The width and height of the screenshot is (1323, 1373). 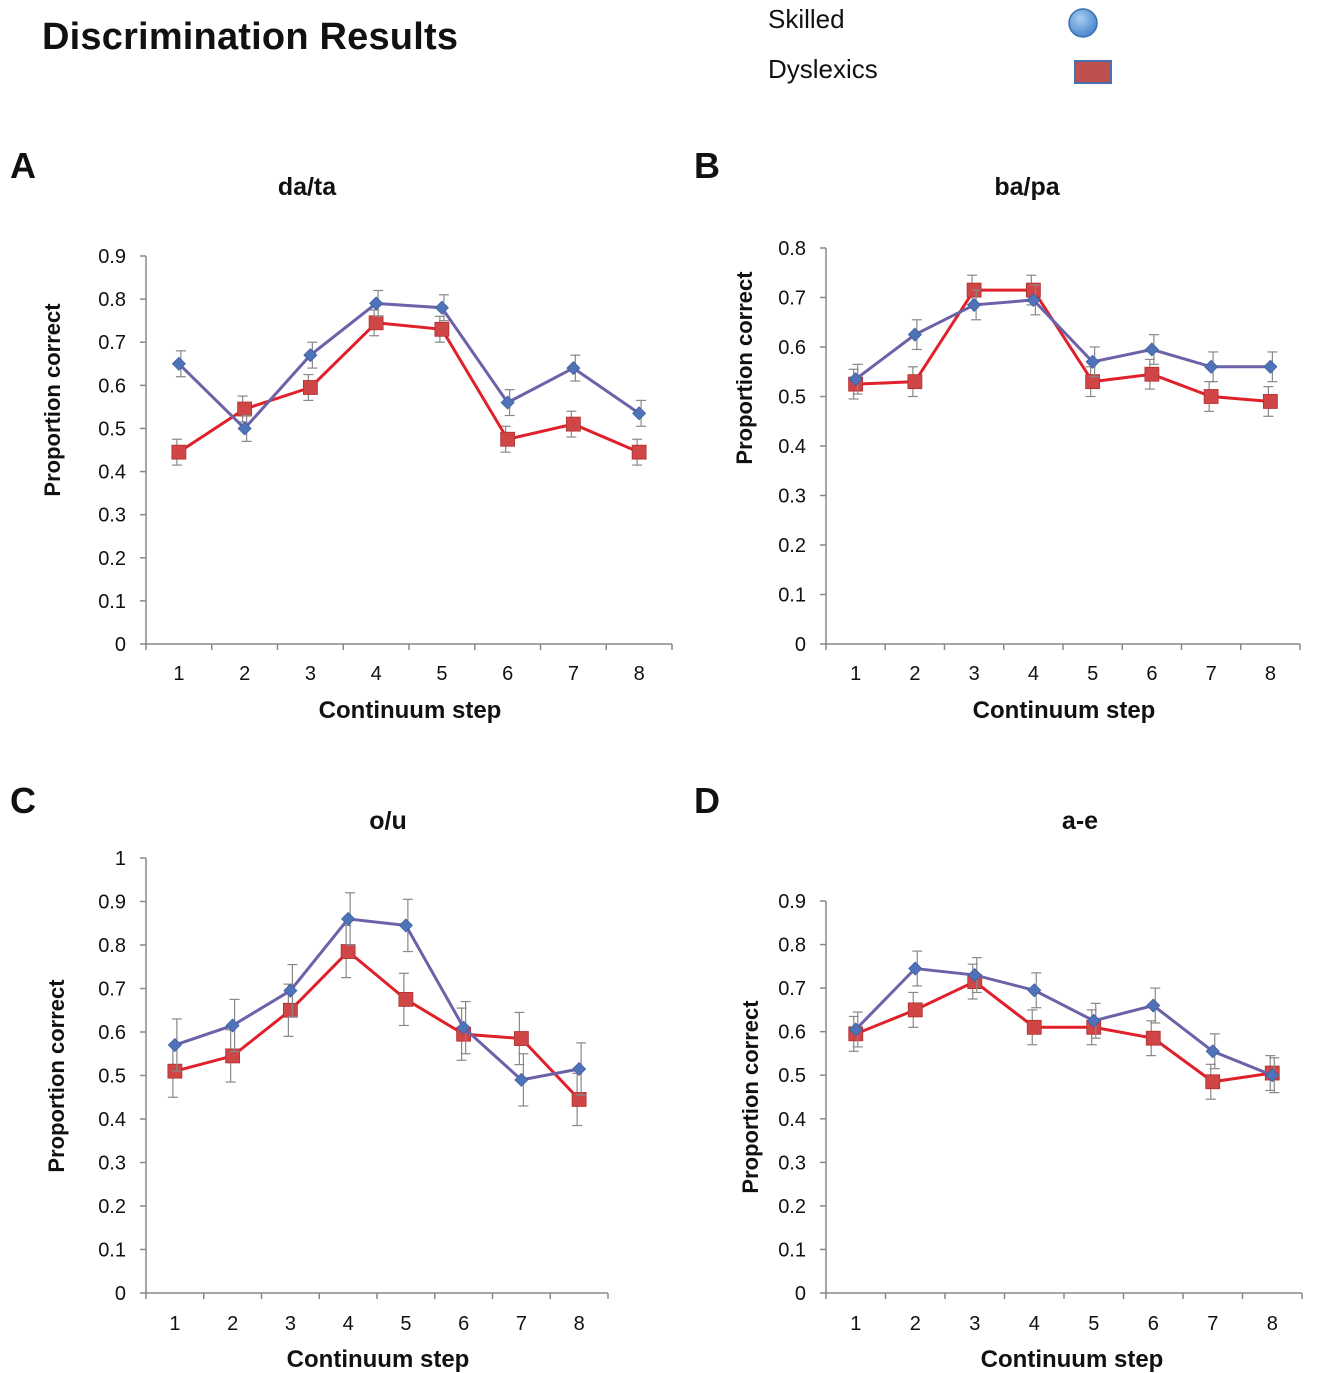 What do you see at coordinates (388, 821) in the screenshot?
I see `chart-title: o/u` at bounding box center [388, 821].